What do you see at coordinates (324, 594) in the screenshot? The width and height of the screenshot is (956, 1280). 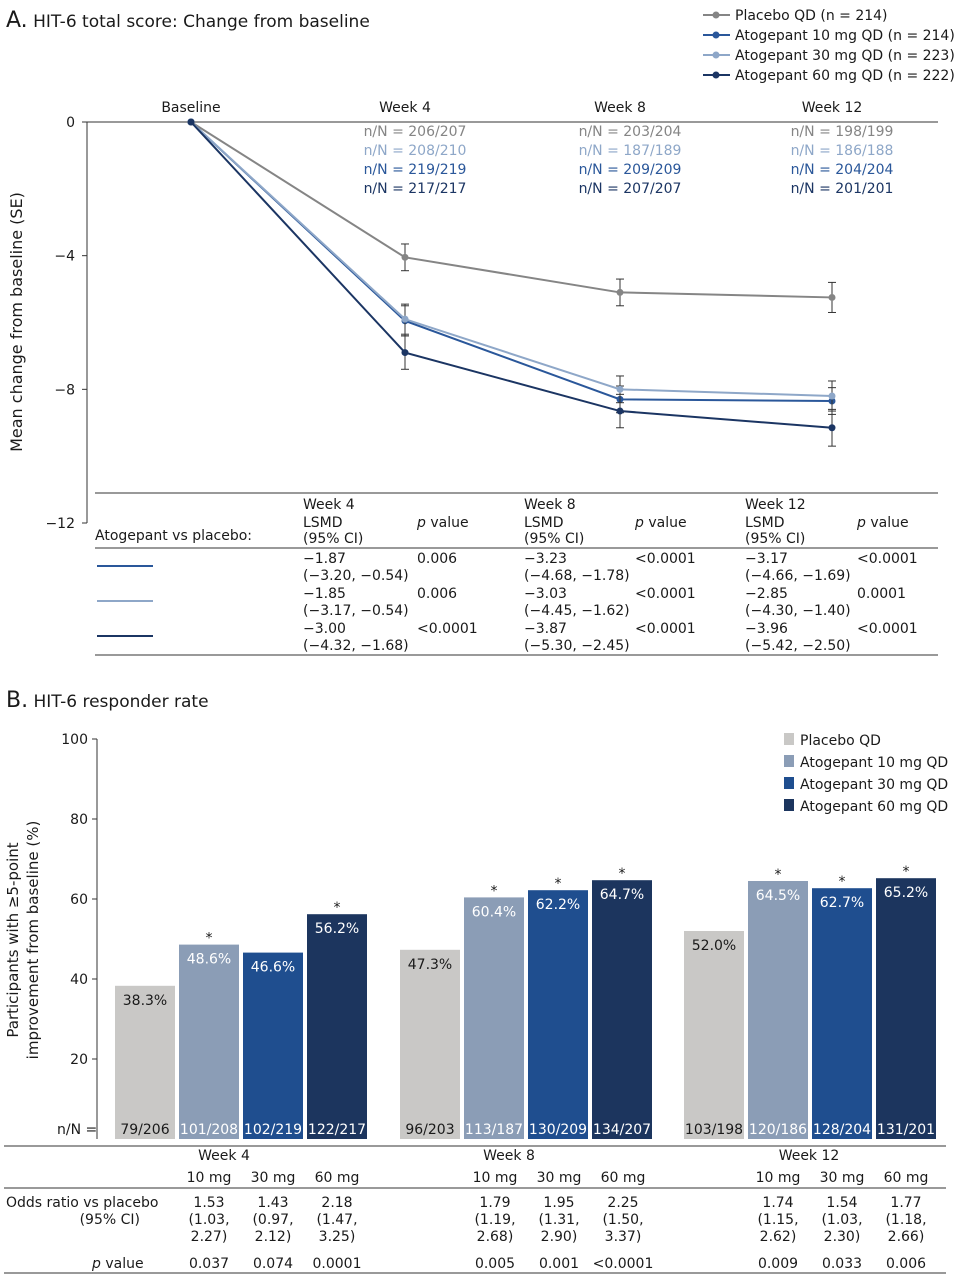 I see `table-a-lsmd-value: −1.85` at bounding box center [324, 594].